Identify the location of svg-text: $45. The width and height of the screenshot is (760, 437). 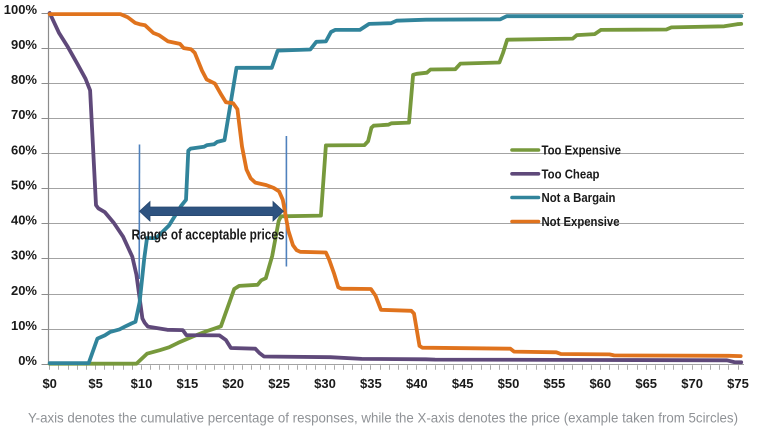
(463, 383).